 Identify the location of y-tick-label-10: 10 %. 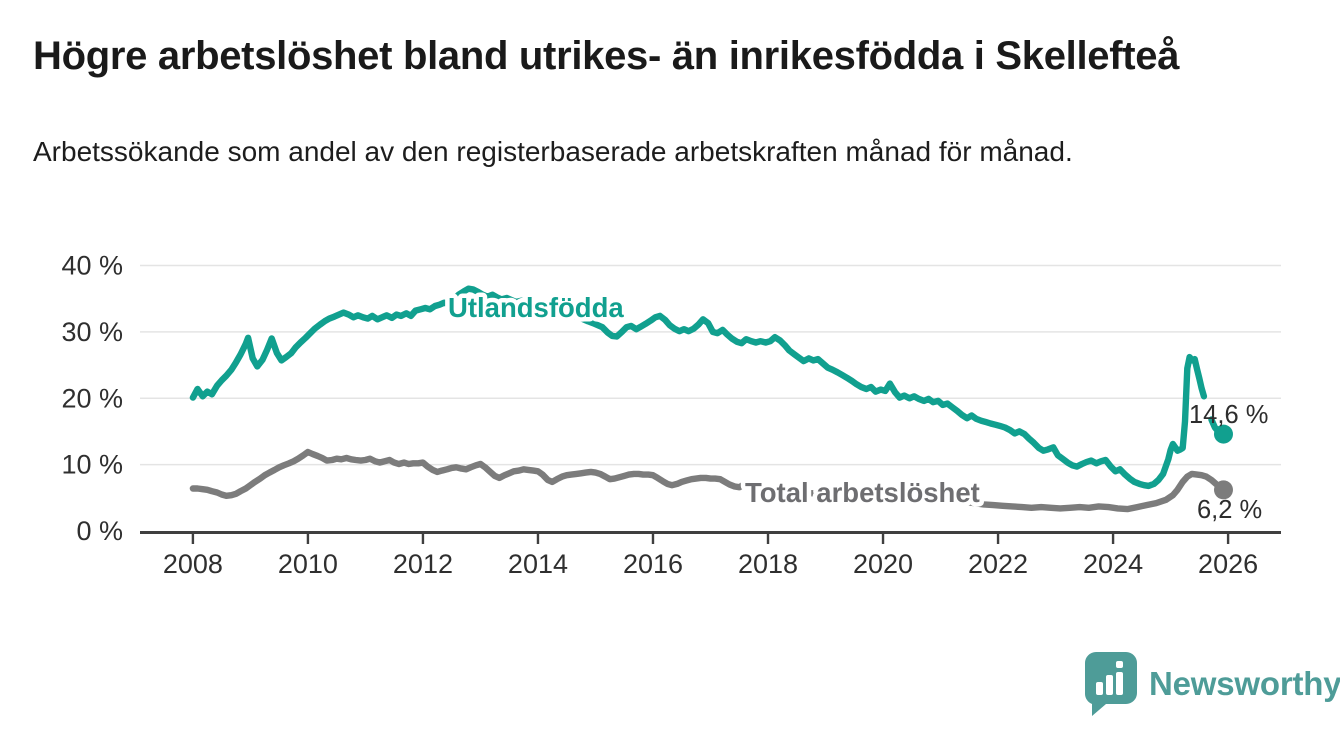
(92, 465).